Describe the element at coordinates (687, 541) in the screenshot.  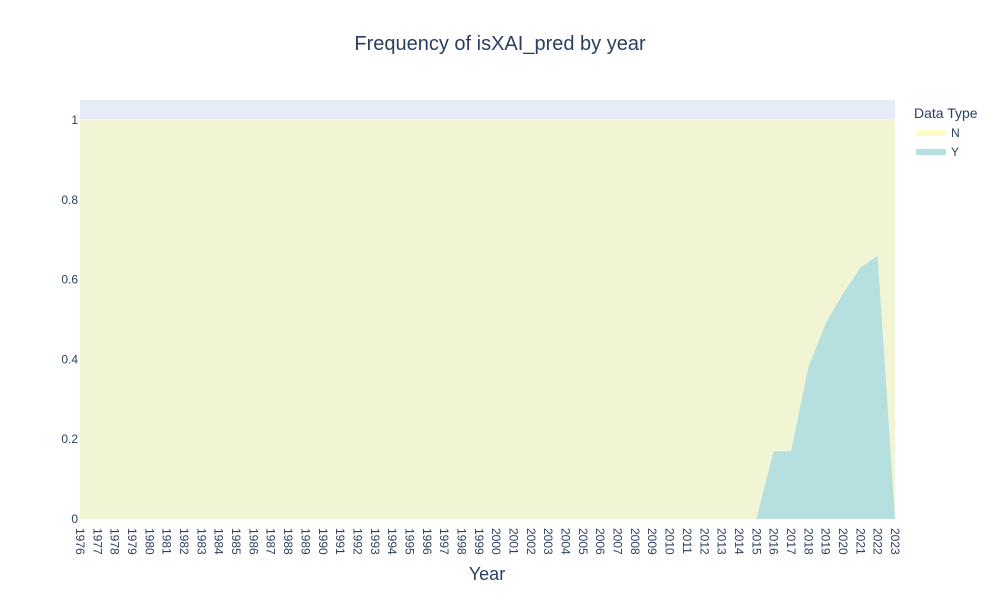
I see `x-tick-label: 2011` at that location.